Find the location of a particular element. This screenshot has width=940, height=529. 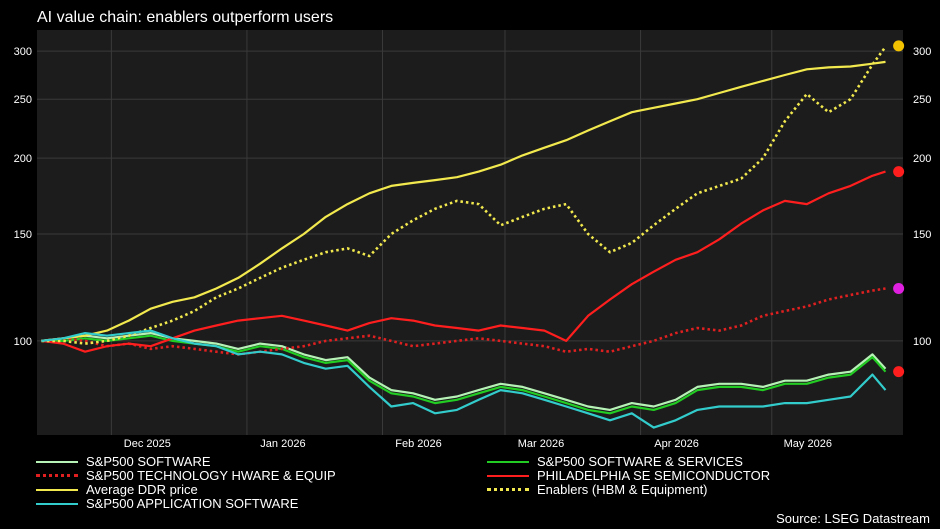

y-axis-left: 100 150 200 250 300 is located at coordinates (23, 197).